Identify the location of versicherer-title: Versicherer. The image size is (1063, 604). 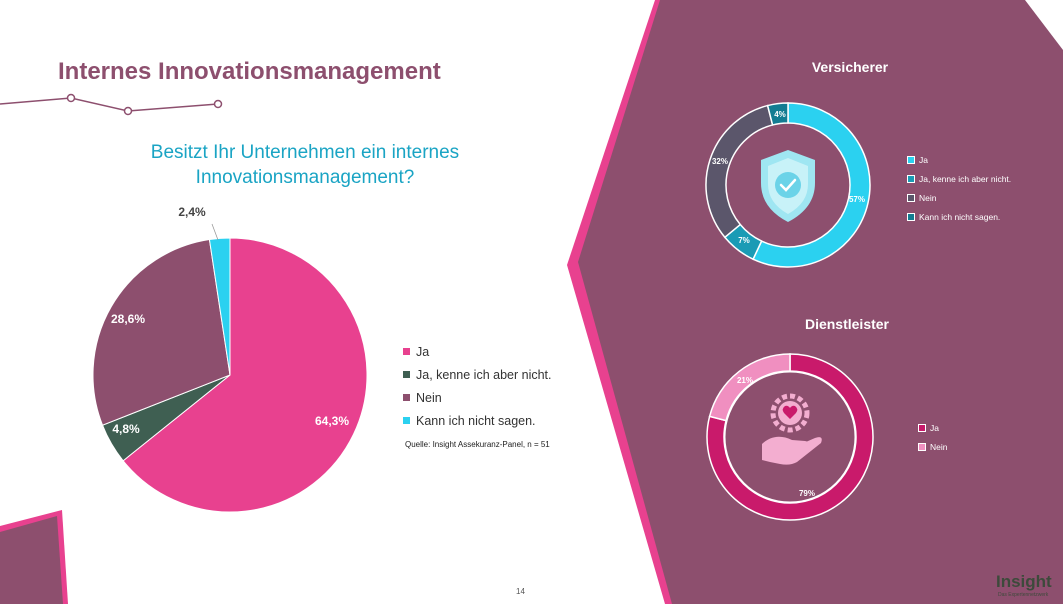
(850, 67).